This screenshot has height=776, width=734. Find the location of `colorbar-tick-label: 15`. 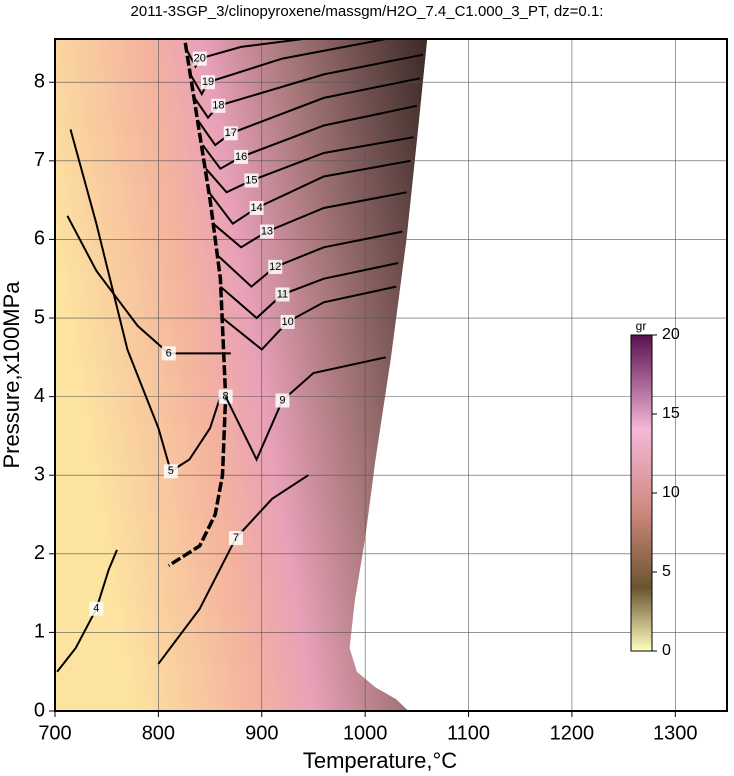

colorbar-tick-label: 15 is located at coordinates (671, 413).